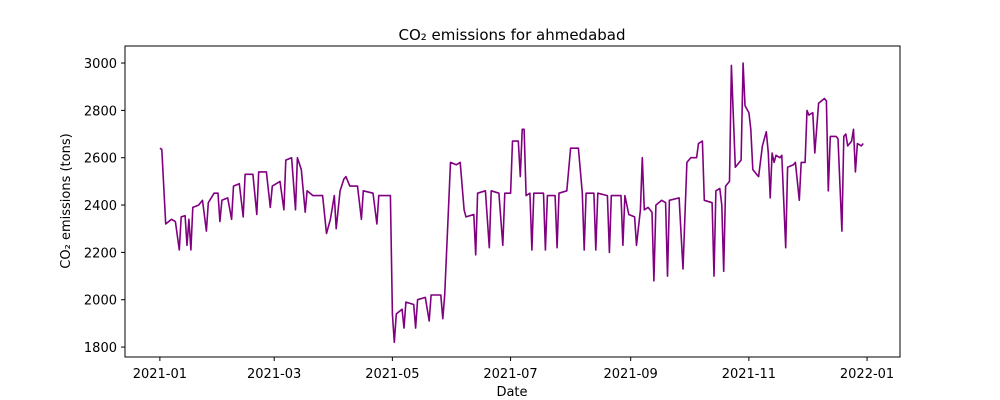  Describe the element at coordinates (749, 374) in the screenshot. I see `x-tick-label: 2021-11` at that location.